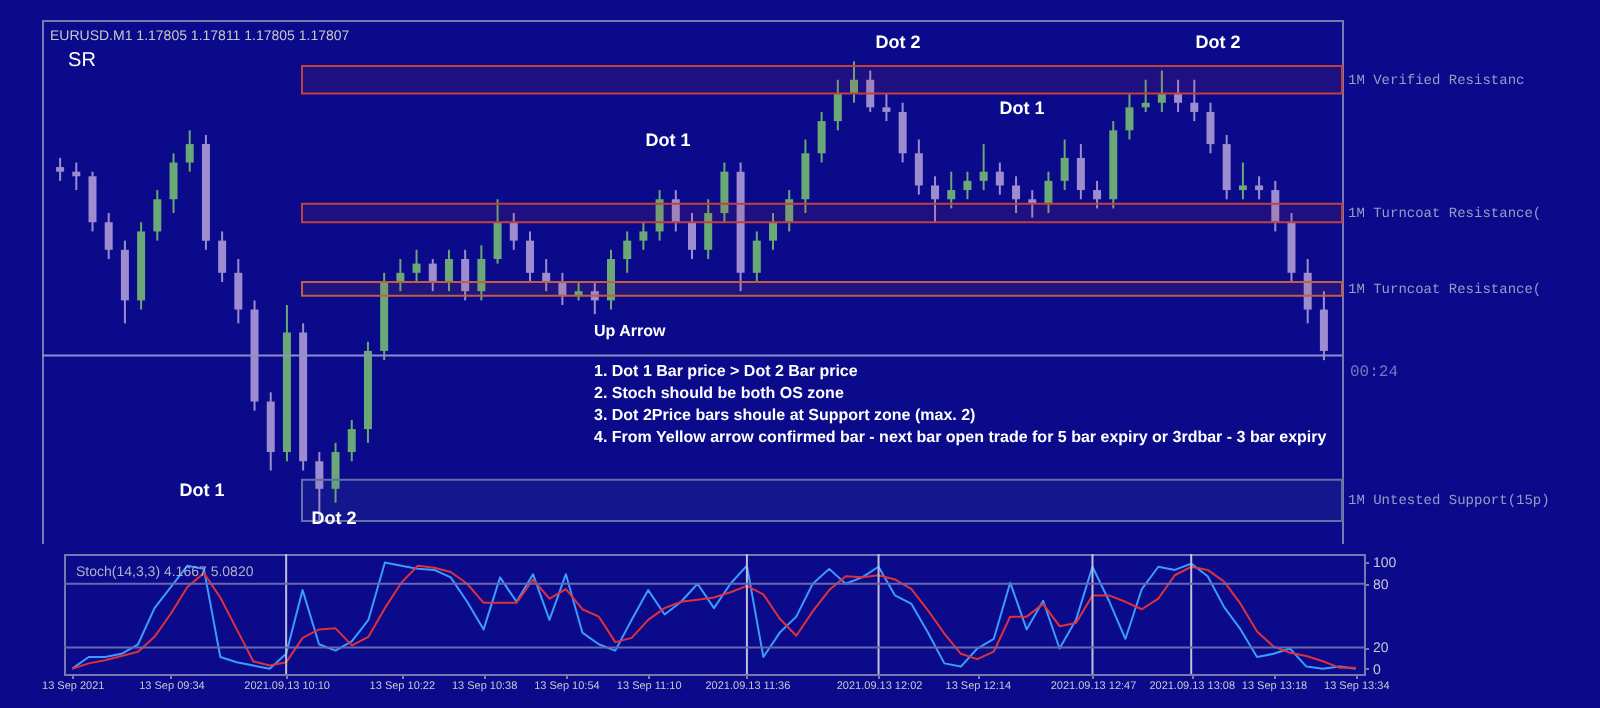  What do you see at coordinates (334, 518) in the screenshot?
I see `annotation: Dot 2` at bounding box center [334, 518].